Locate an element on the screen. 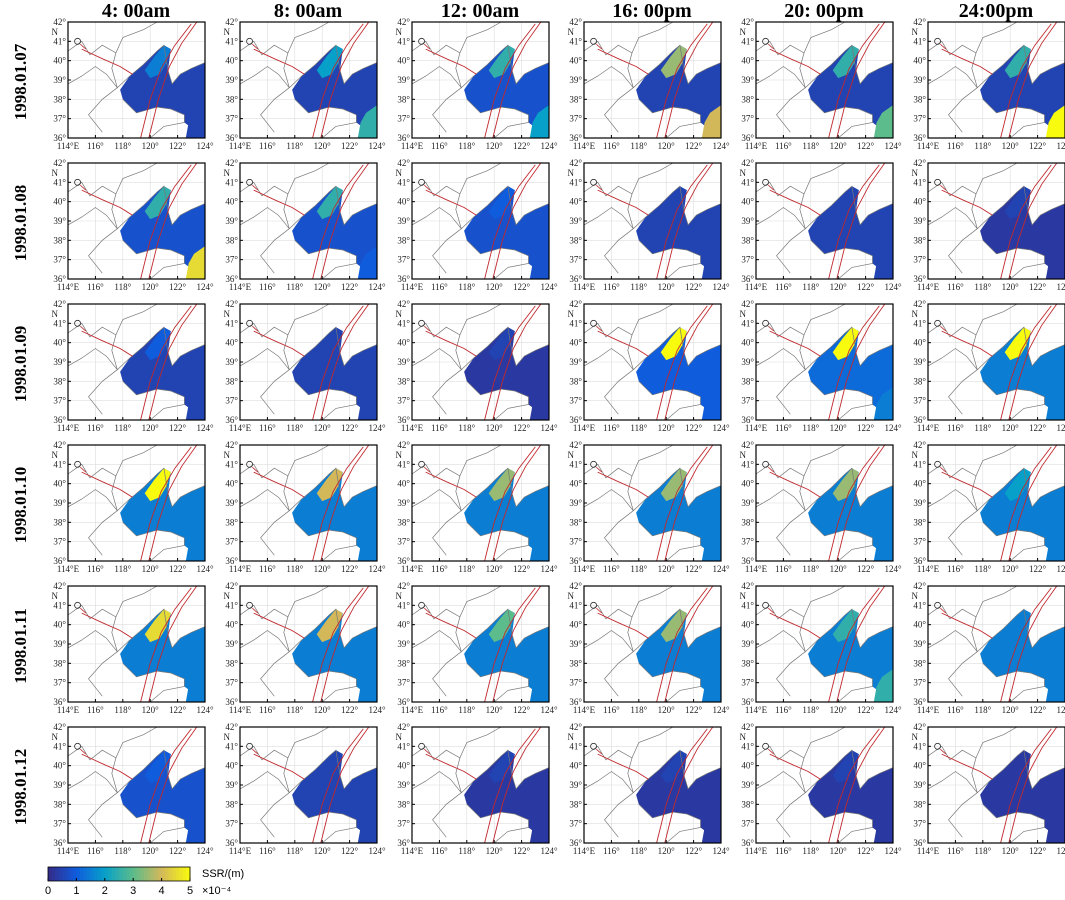  lat-tick-label: 39° is located at coordinates (231, 221).